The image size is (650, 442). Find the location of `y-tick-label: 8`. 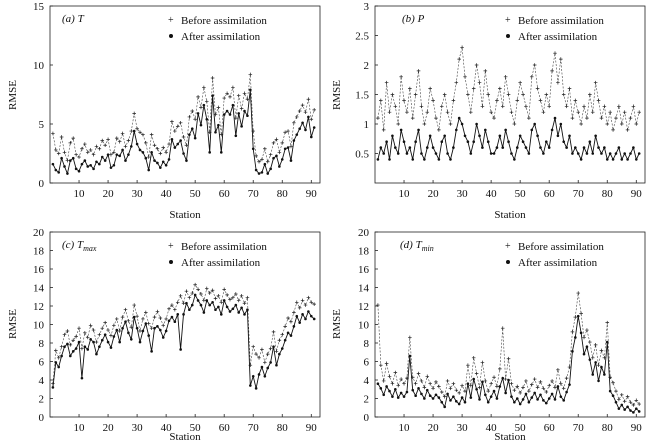

y-tick-label: 8 is located at coordinates (42, 344).